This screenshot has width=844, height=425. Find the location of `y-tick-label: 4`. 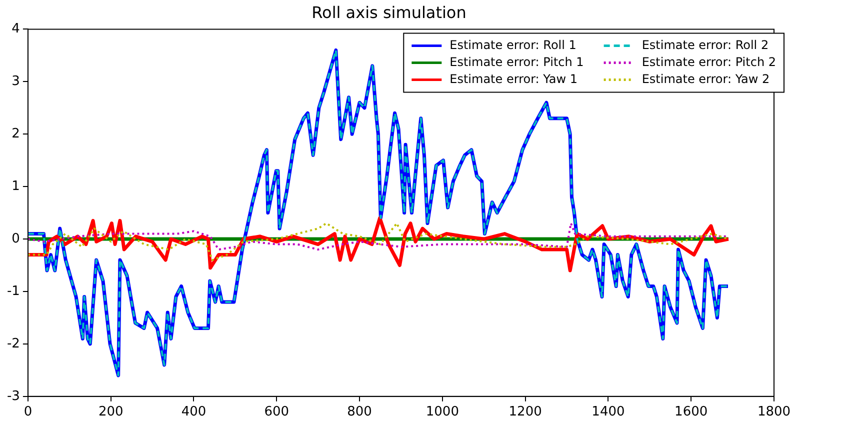

y-tick-label: 4 is located at coordinates (16, 29).